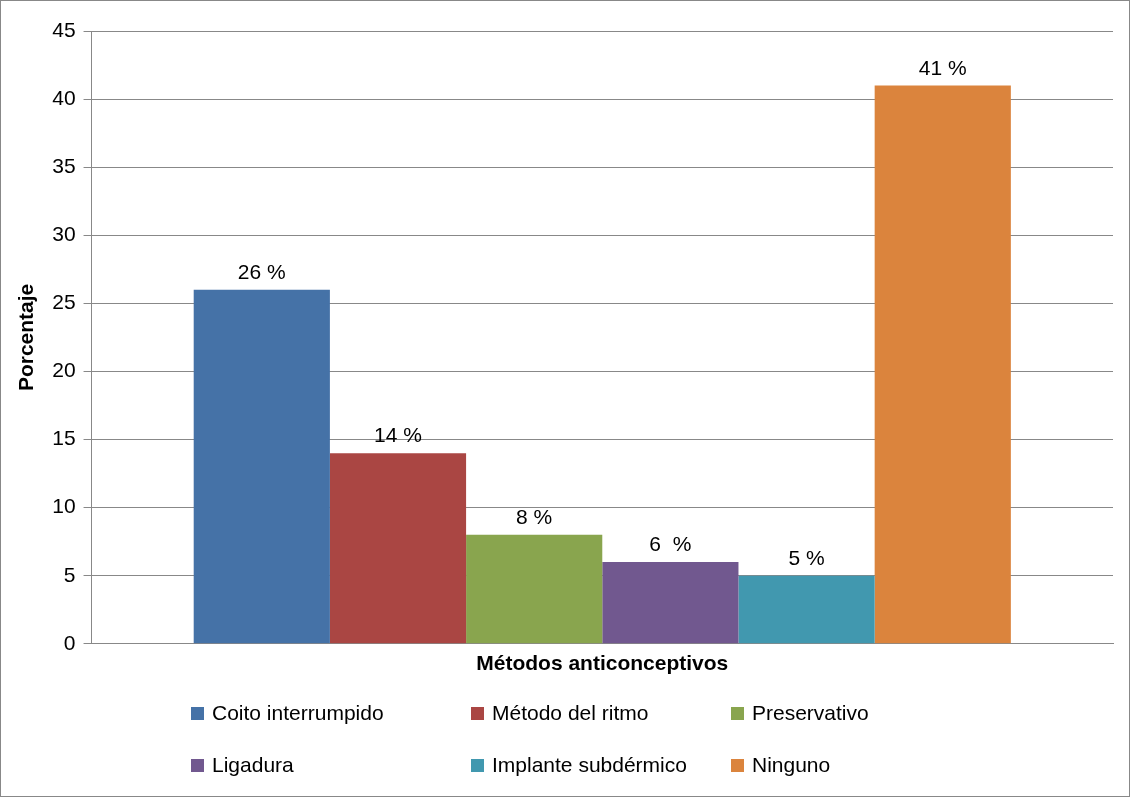 This screenshot has height=798, width=1131. I want to click on legend-label: Ninguno, so click(791, 765).